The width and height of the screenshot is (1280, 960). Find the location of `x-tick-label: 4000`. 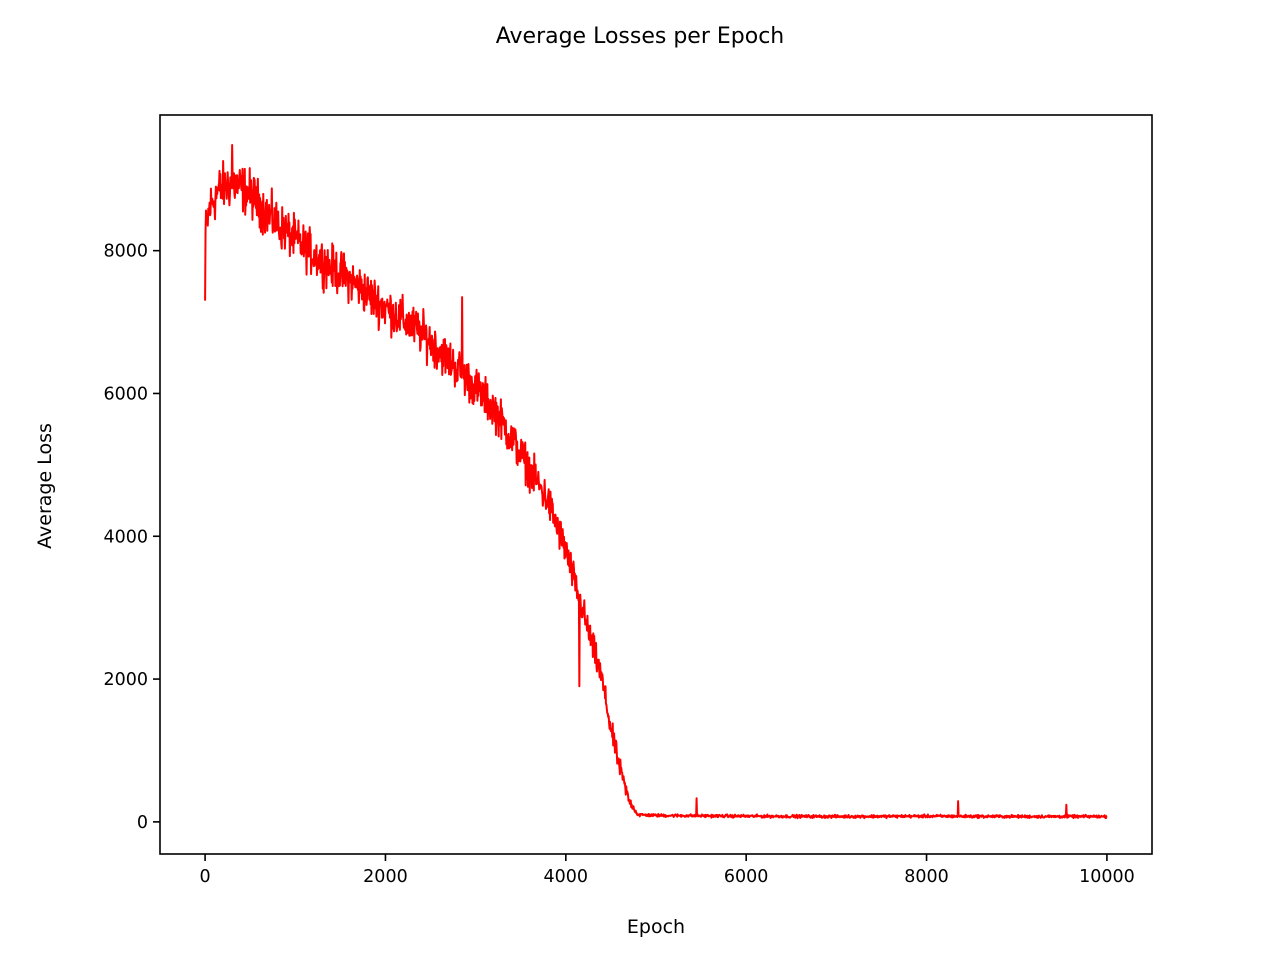

x-tick-label: 4000 is located at coordinates (566, 877).